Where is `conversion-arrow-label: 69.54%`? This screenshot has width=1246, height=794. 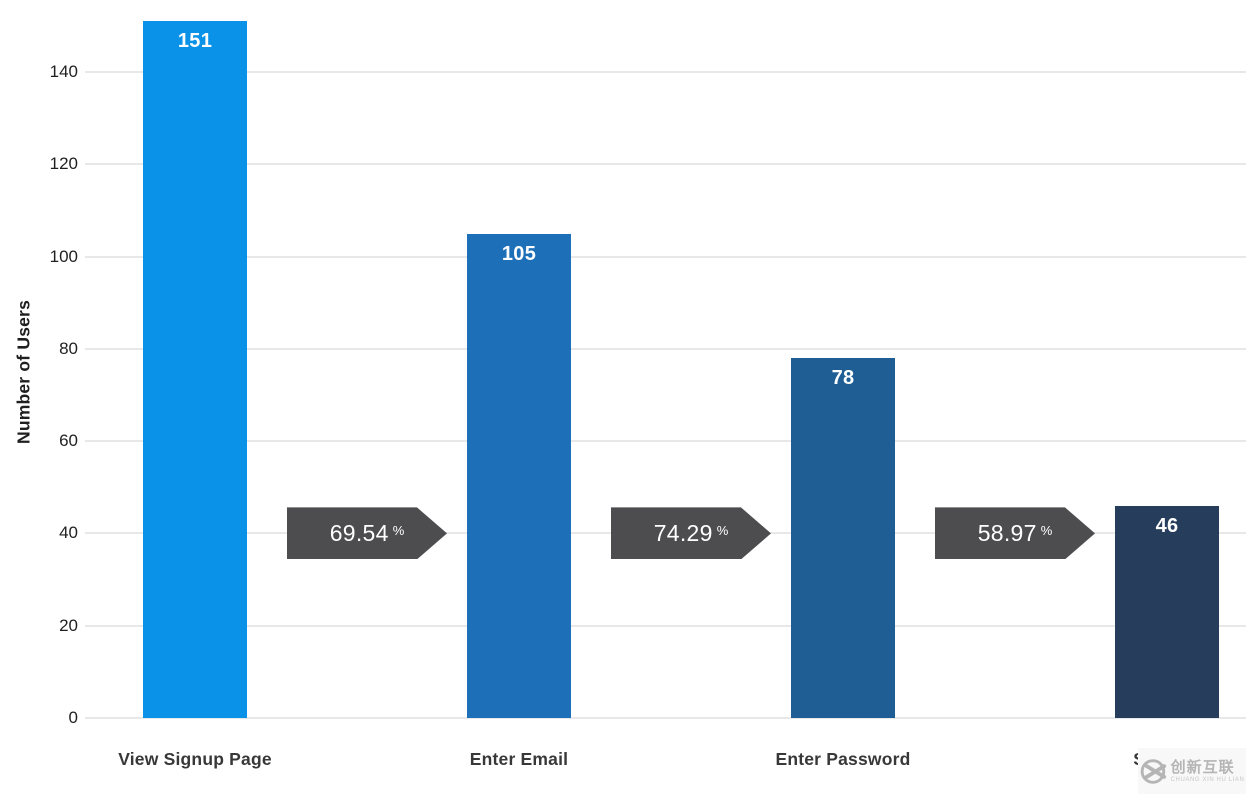
conversion-arrow-label: 69.54% is located at coordinates (367, 533).